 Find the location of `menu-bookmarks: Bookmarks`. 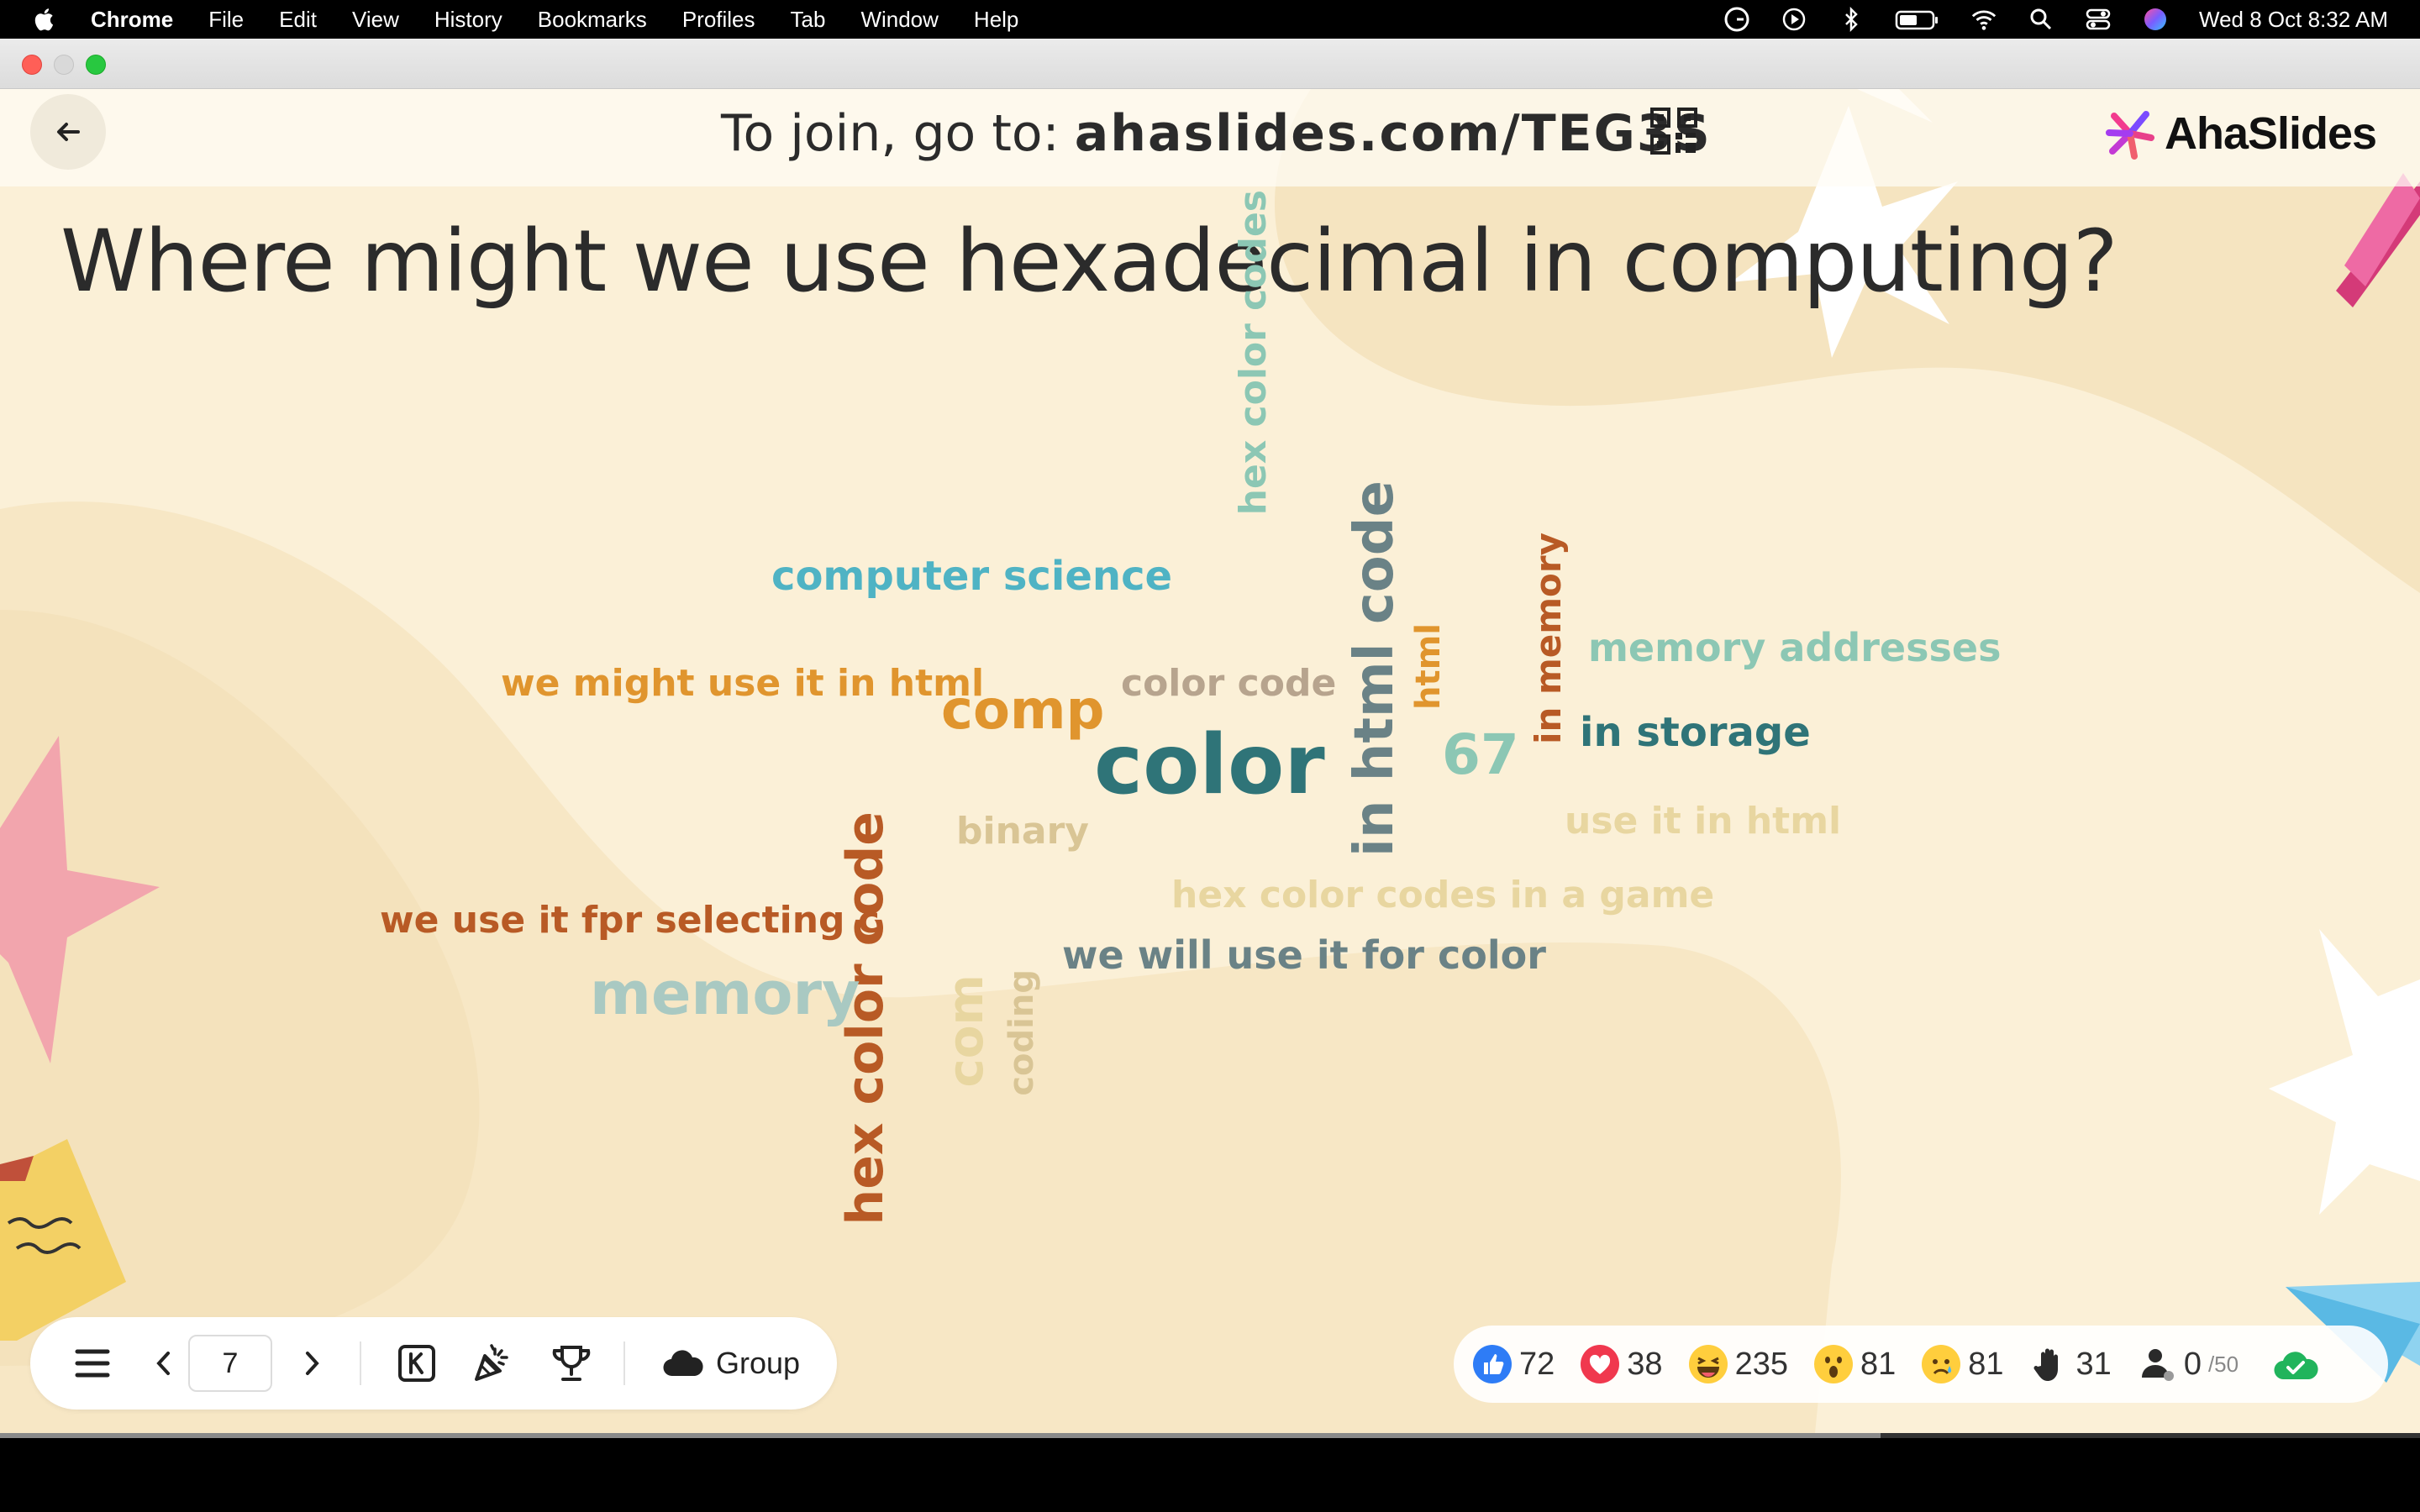

menu-bookmarks: Bookmarks is located at coordinates (592, 19).